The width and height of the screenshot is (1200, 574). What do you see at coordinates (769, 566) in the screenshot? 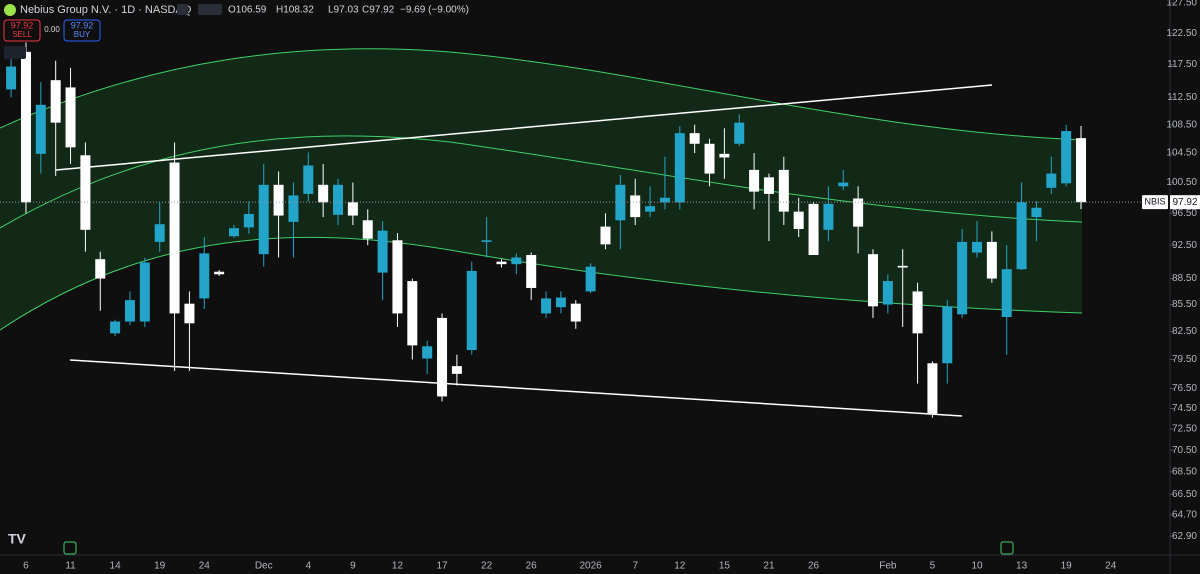
I see `x-tick-label: 21` at bounding box center [769, 566].